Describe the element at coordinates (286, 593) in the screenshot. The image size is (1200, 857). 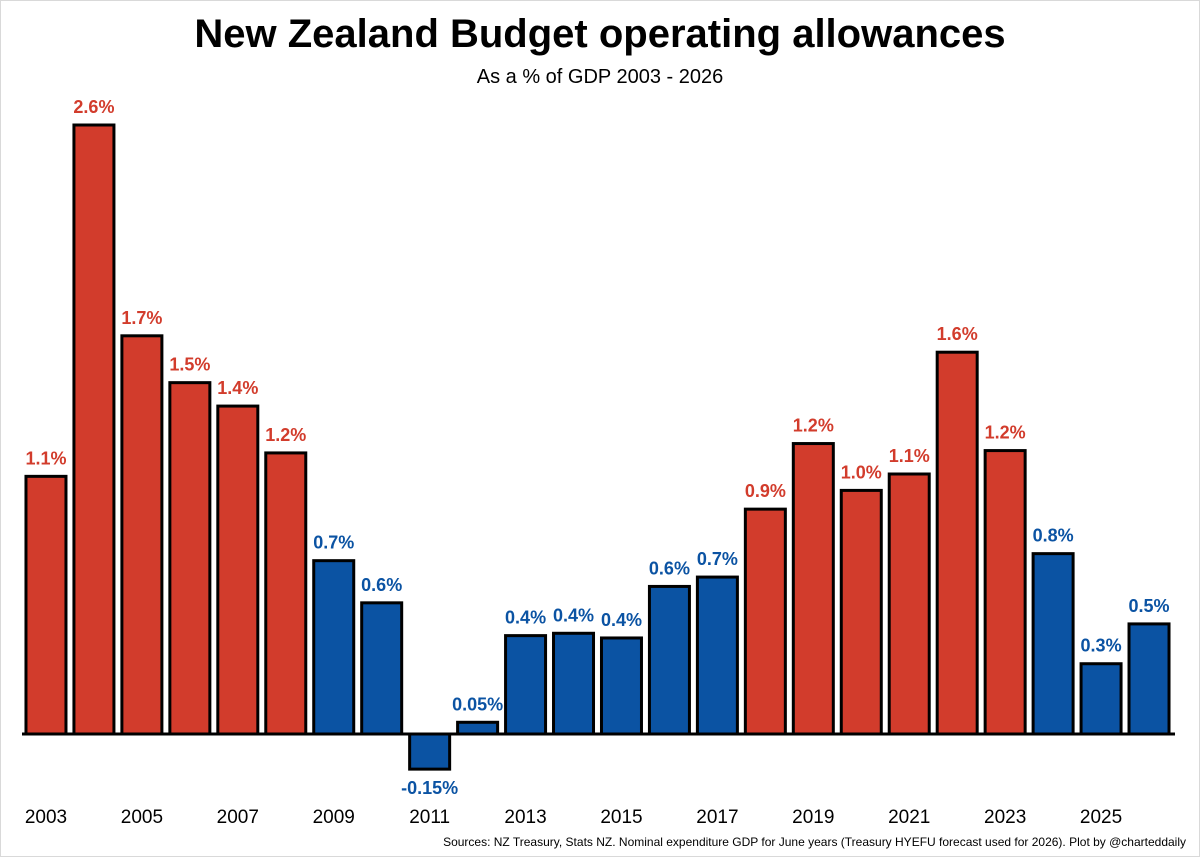
I see `bar-2008` at that location.